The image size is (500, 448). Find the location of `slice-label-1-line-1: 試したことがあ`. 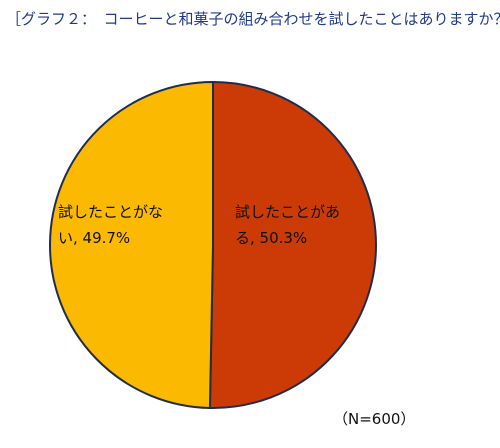

slice-label-1-line-1: 試したことがあ is located at coordinates (287, 212).